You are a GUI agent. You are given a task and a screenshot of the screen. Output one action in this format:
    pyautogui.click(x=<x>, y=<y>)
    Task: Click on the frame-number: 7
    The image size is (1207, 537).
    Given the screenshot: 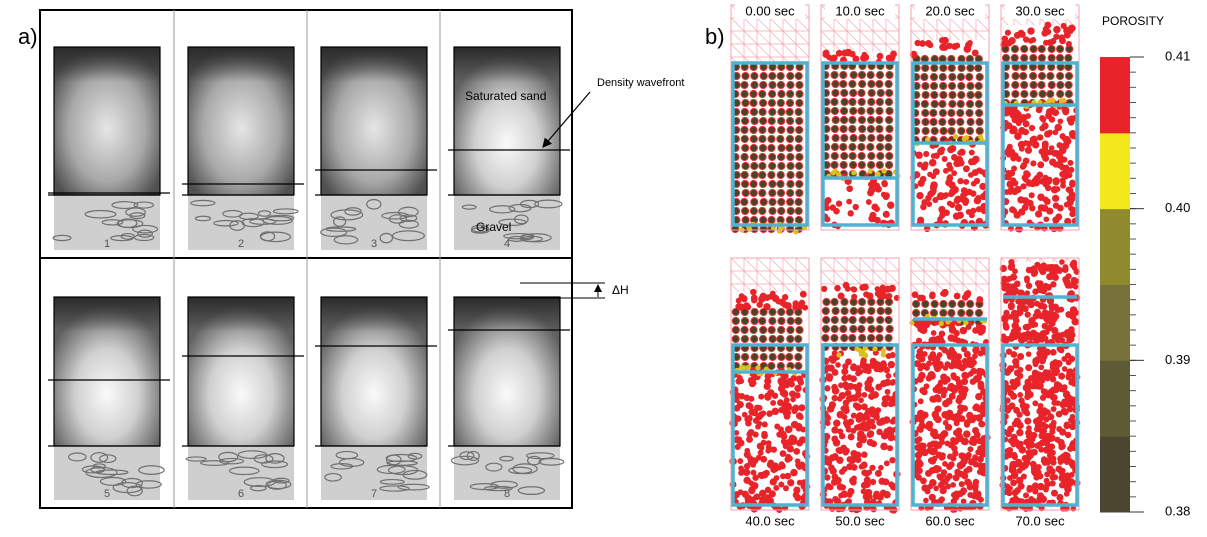 What is the action you would take?
    pyautogui.click(x=374, y=494)
    